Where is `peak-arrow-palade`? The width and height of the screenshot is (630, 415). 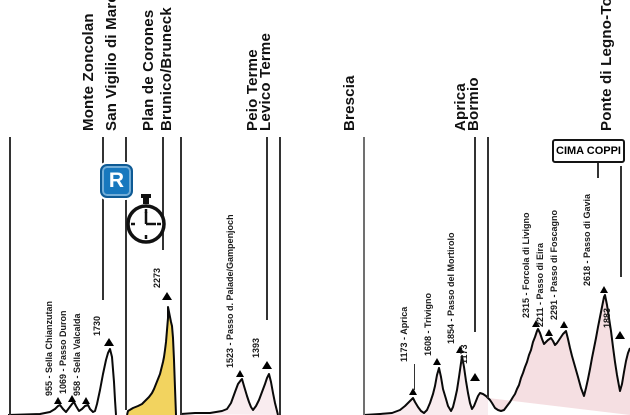
peak-arrow-palade is located at coordinates (240, 373).